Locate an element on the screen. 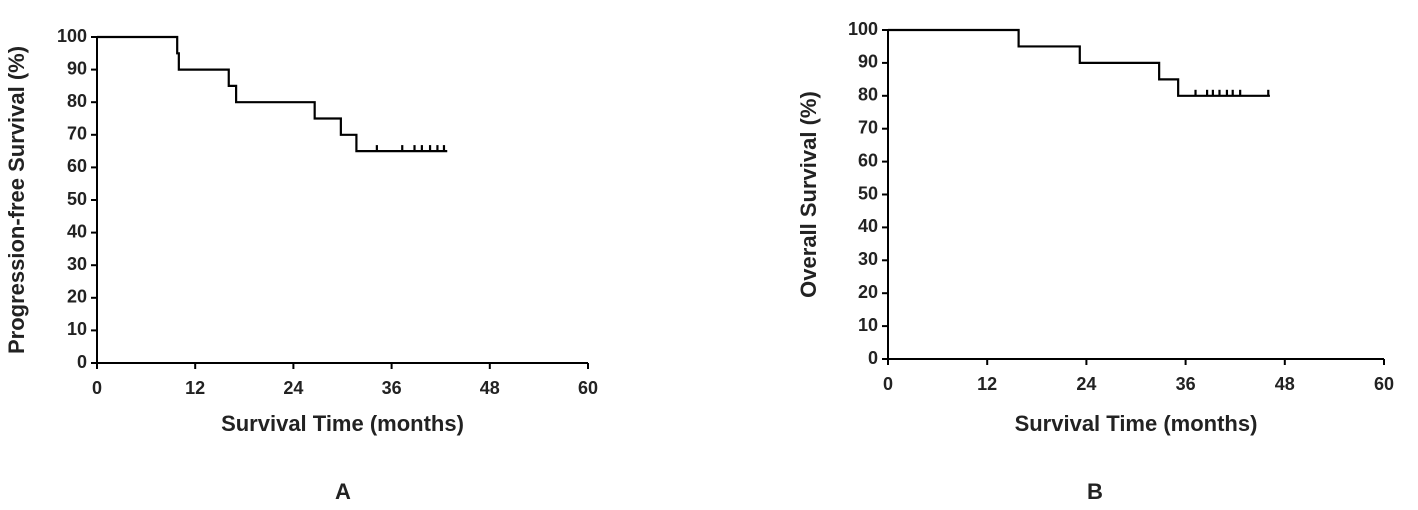 The height and width of the screenshot is (510, 1418). panel-label: A is located at coordinates (343, 491).